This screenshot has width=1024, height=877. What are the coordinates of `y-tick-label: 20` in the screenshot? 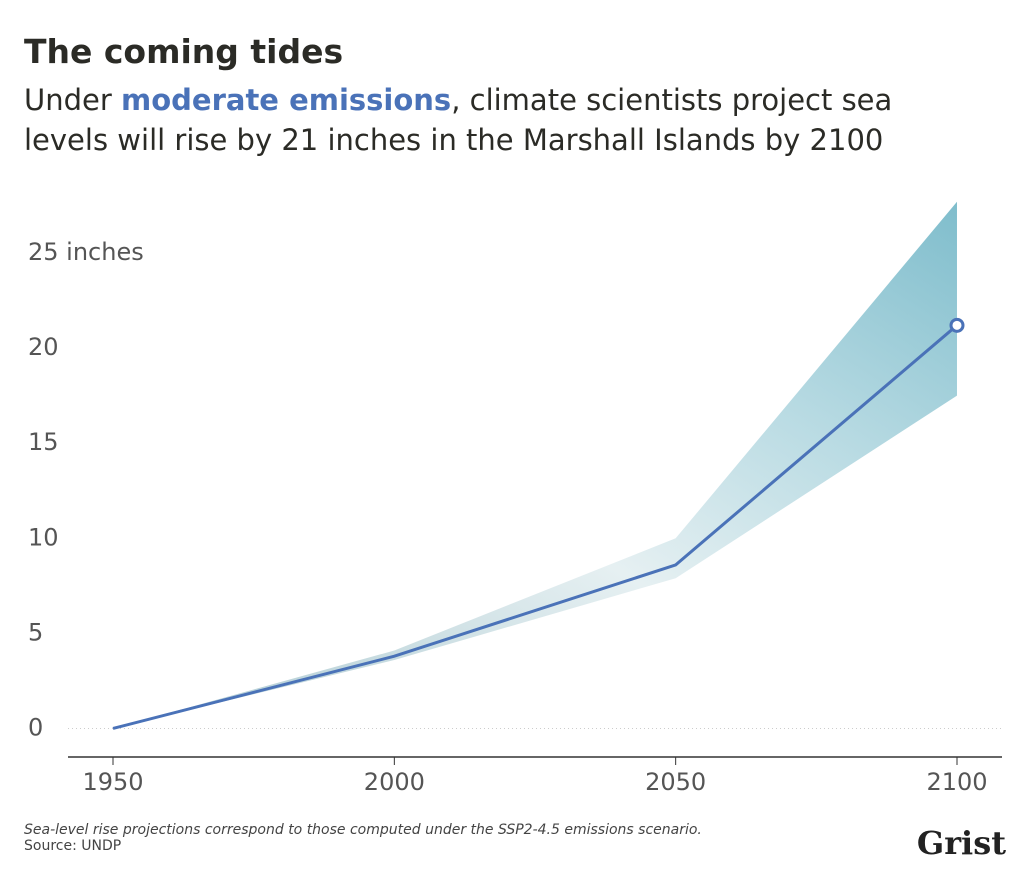 It's located at (43, 347).